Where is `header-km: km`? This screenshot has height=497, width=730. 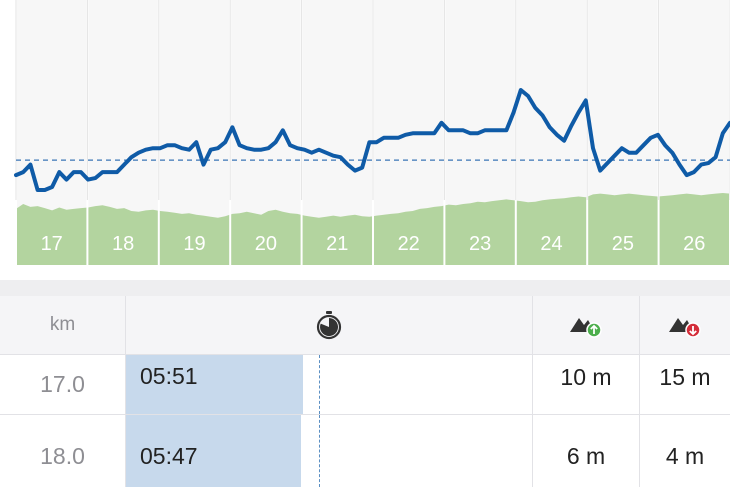
header-km: km is located at coordinates (62, 325).